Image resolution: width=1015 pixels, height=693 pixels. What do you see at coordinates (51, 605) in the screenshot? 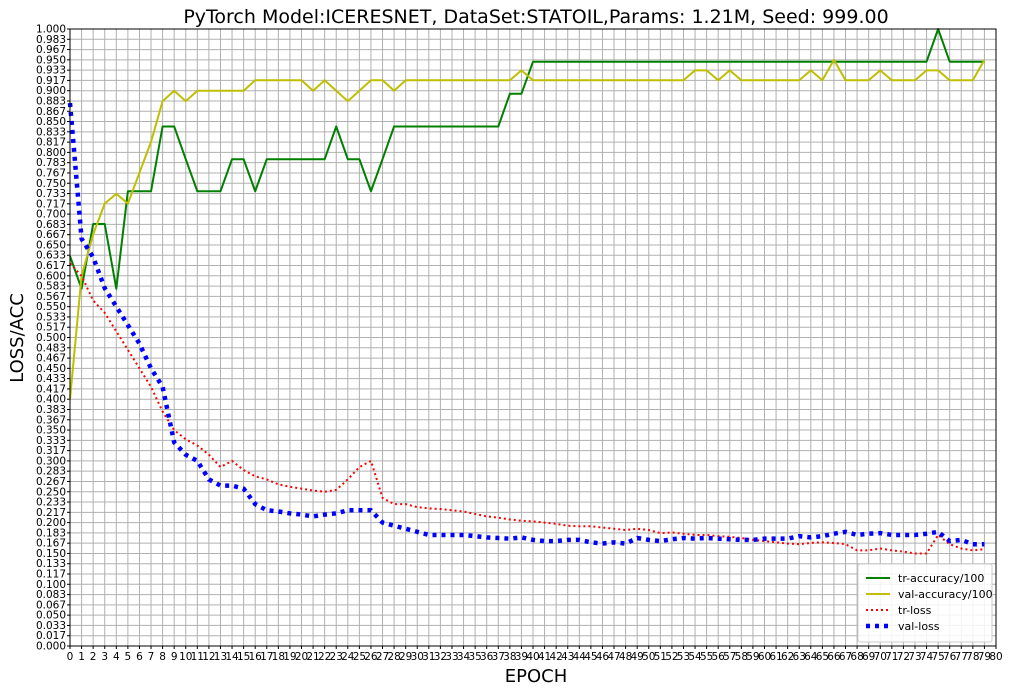
I see `y-tick-label: 0.067` at bounding box center [51, 605].